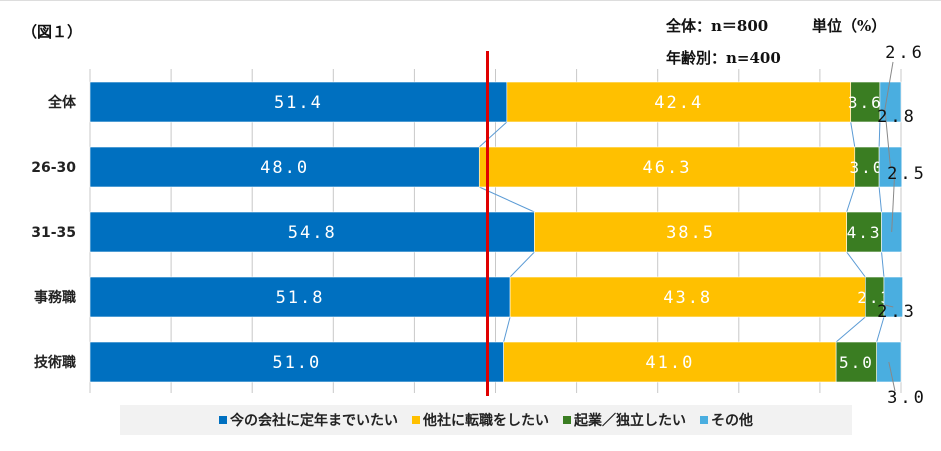 The width and height of the screenshot is (941, 451). I want to click on data-label: 51.0, so click(296, 363).